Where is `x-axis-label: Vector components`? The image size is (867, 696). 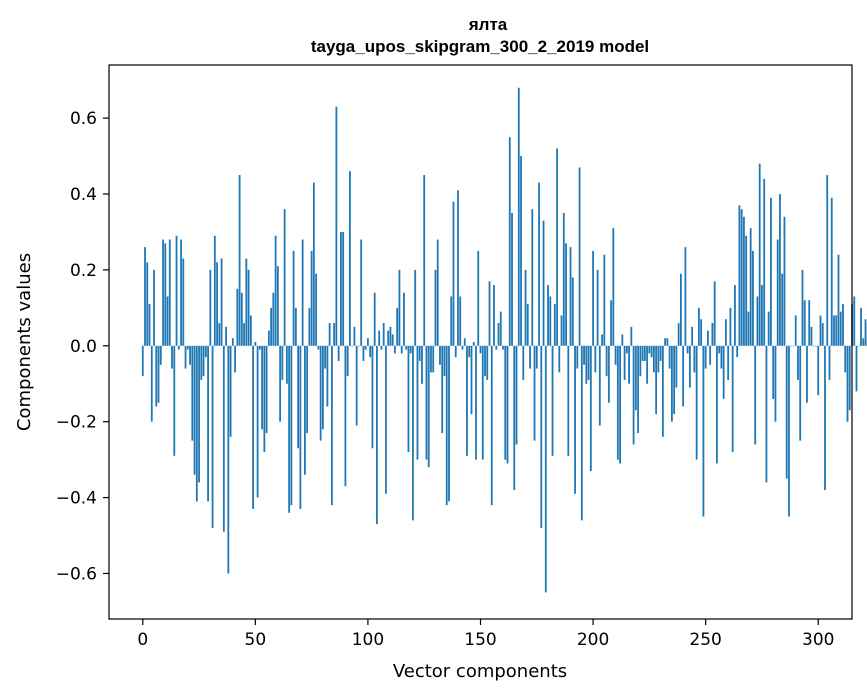
x-axis-label: Vector components is located at coordinates (480, 671).